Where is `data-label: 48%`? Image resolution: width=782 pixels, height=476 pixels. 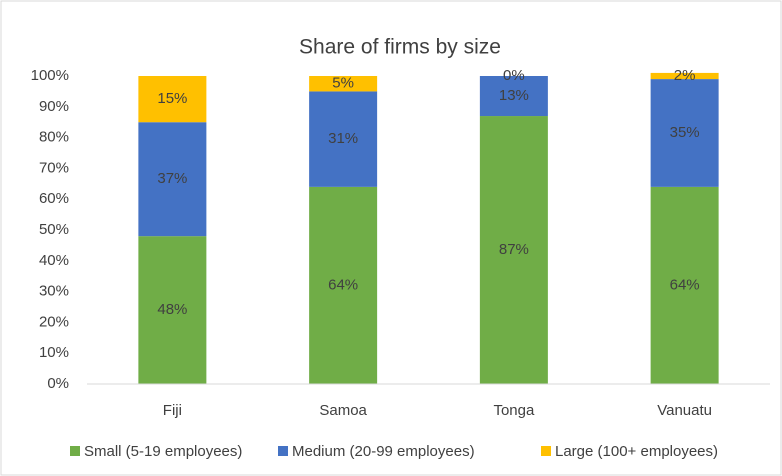 data-label: 48% is located at coordinates (172, 309).